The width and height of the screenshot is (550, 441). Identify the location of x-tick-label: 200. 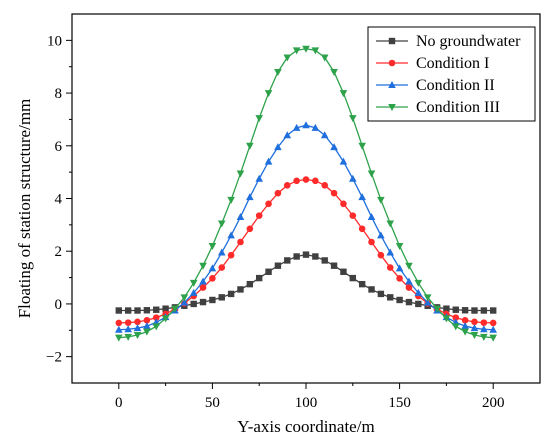
(493, 403).